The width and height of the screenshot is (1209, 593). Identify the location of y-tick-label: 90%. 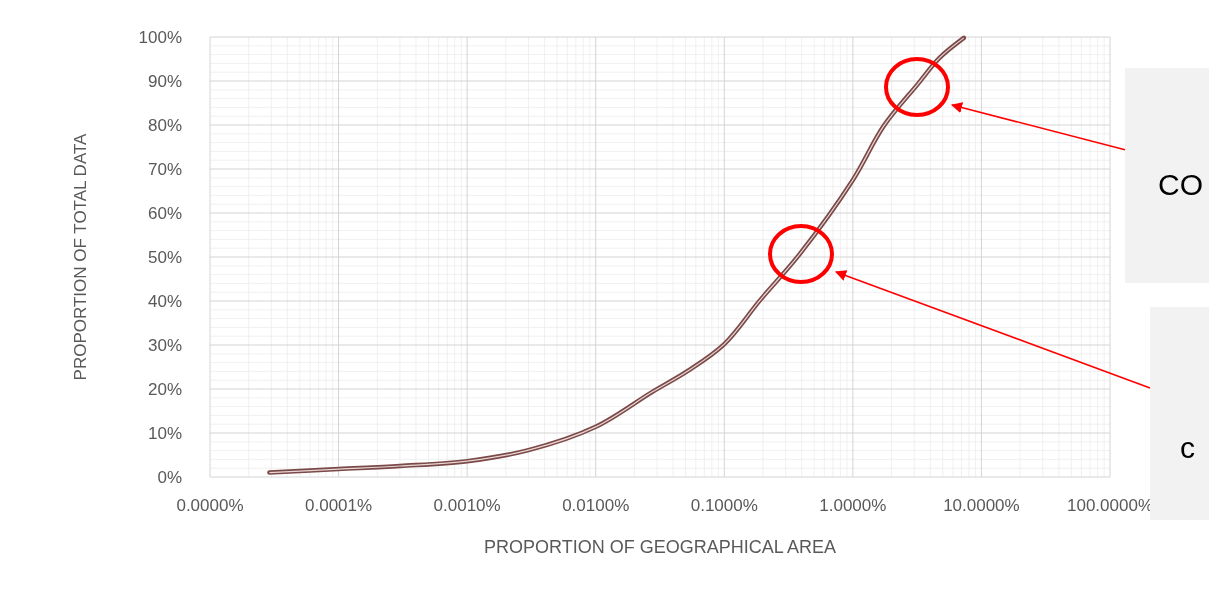
(164, 81).